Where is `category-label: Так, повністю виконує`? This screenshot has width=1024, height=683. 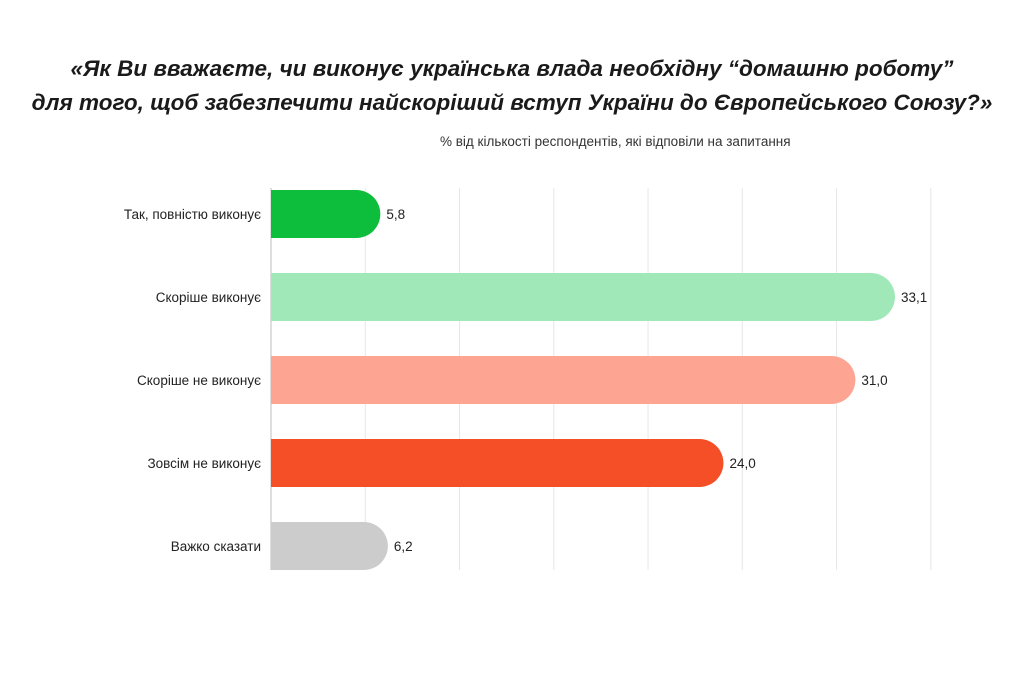
category-label: Так, повністю виконує is located at coordinates (192, 214).